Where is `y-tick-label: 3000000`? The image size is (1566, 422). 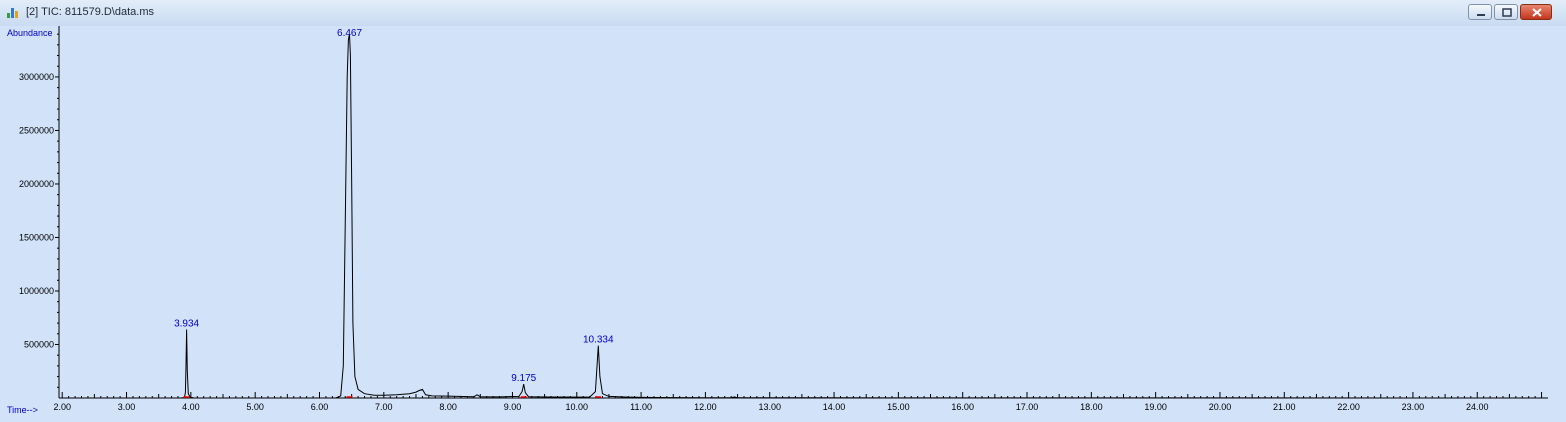 y-tick-label: 3000000 is located at coordinates (36, 77).